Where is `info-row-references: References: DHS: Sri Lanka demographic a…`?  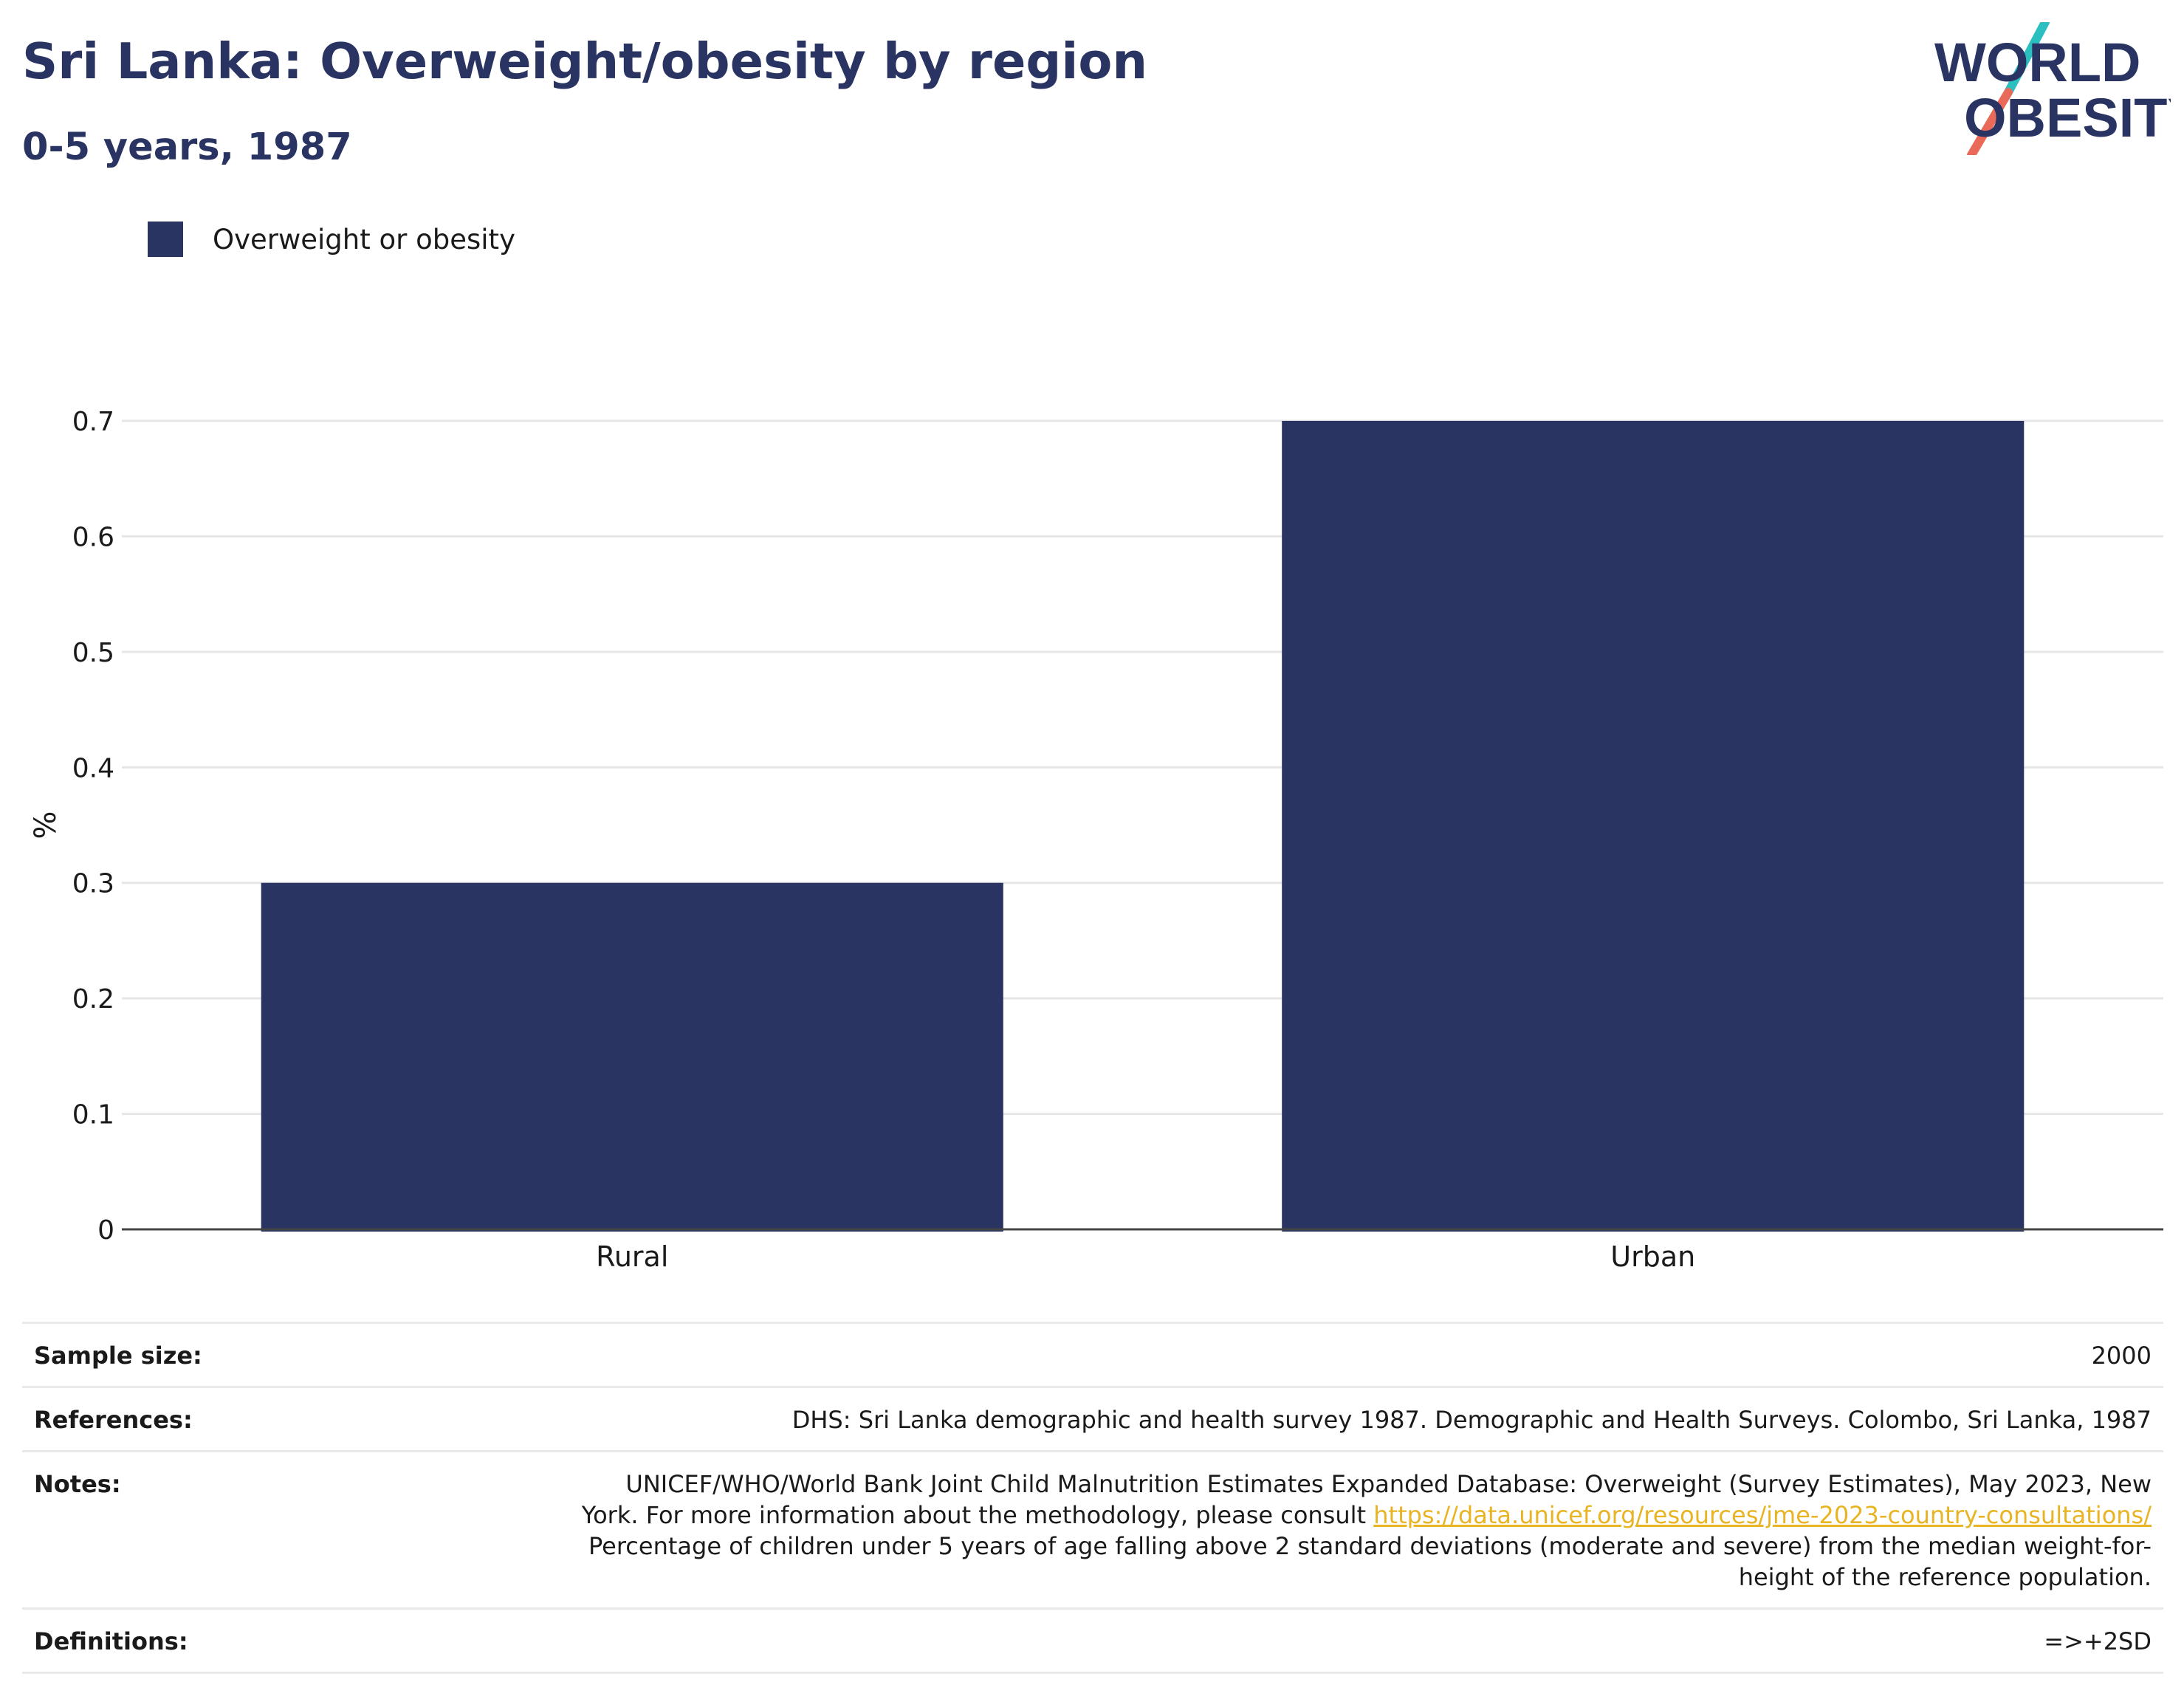 info-row-references: References: DHS: Sri Lanka demographic a… is located at coordinates (1093, 1418).